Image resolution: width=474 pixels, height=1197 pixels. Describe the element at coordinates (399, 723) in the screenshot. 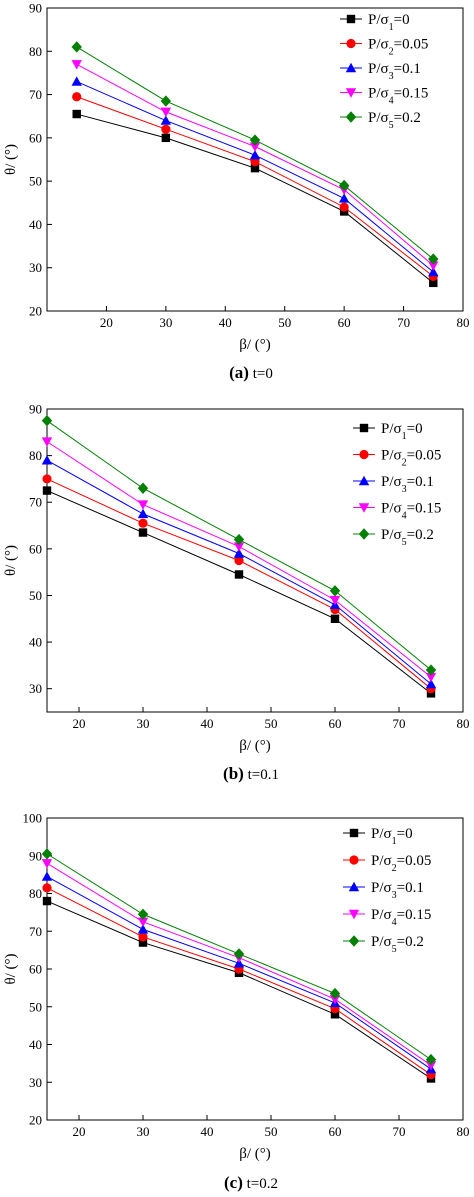

I see `x-tick-label: 70` at that location.